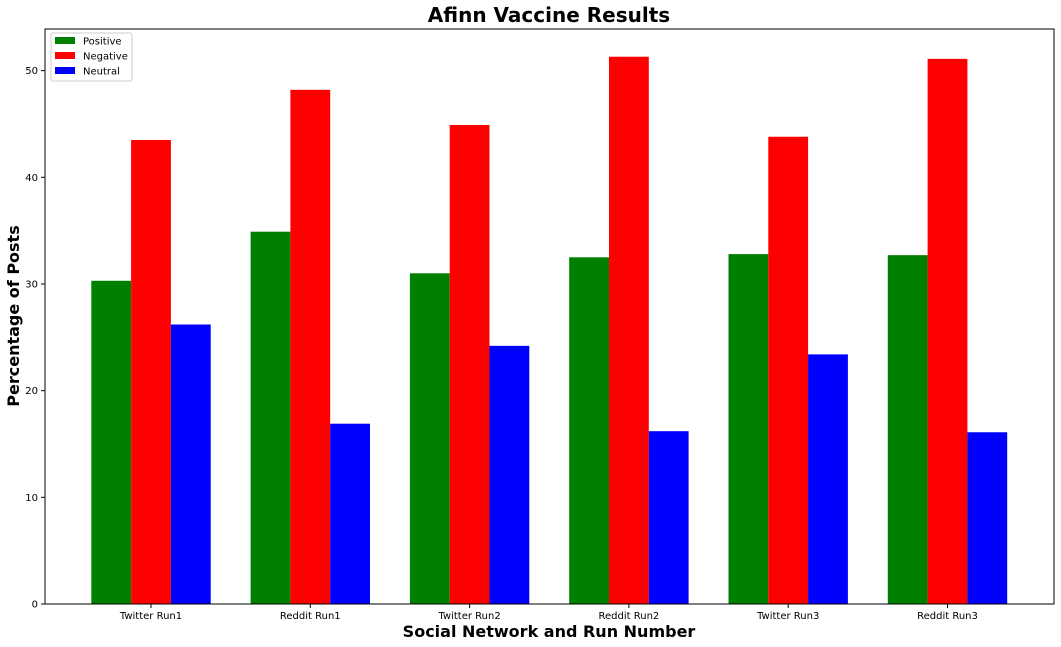  I want to click on legend-label-neutral: Neutral, so click(101, 72).